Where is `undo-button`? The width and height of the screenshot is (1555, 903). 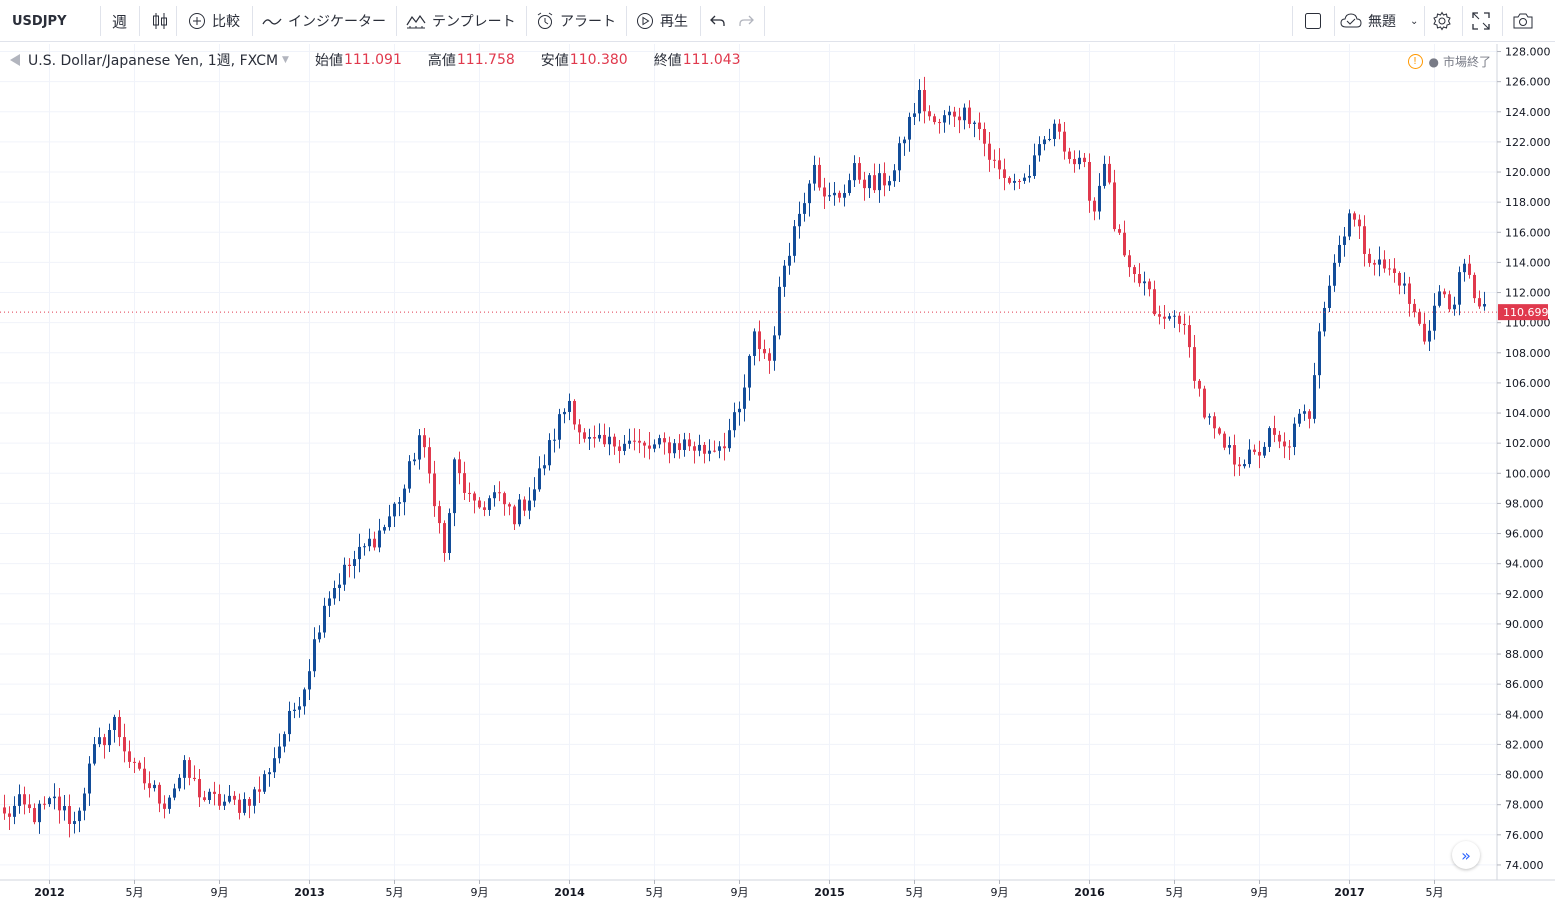 undo-button is located at coordinates (719, 21).